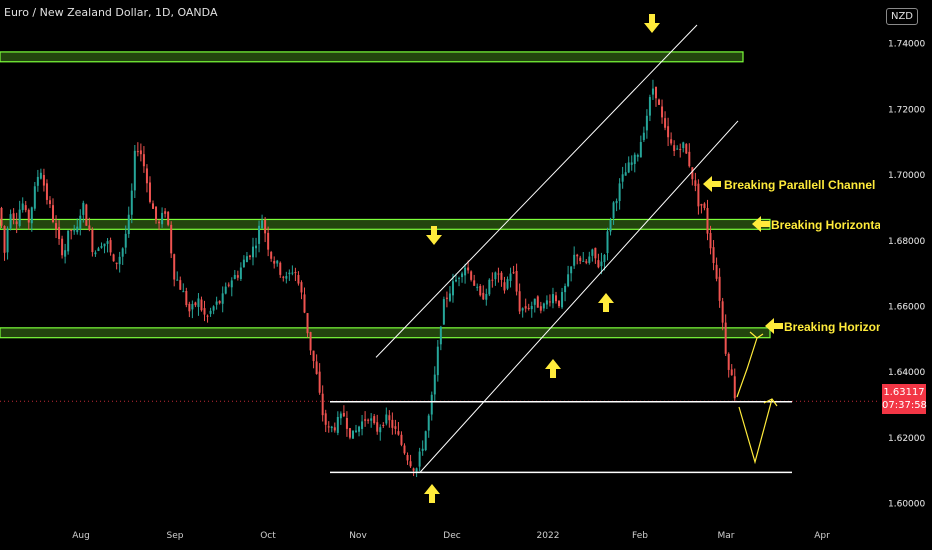 Image resolution: width=932 pixels, height=550 pixels. Describe the element at coordinates (906, 439) in the screenshot. I see `y-tick-label: 1.62000` at that location.